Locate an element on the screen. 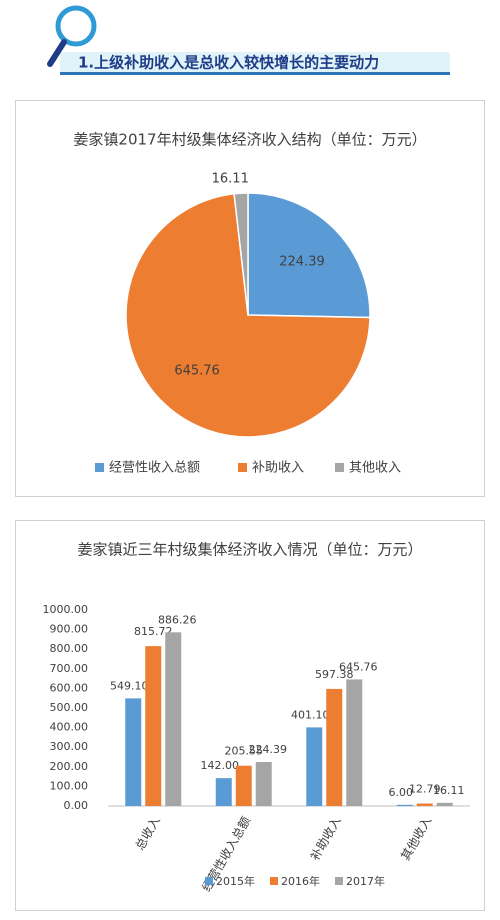  legend-label: 2017年 is located at coordinates (365, 881).